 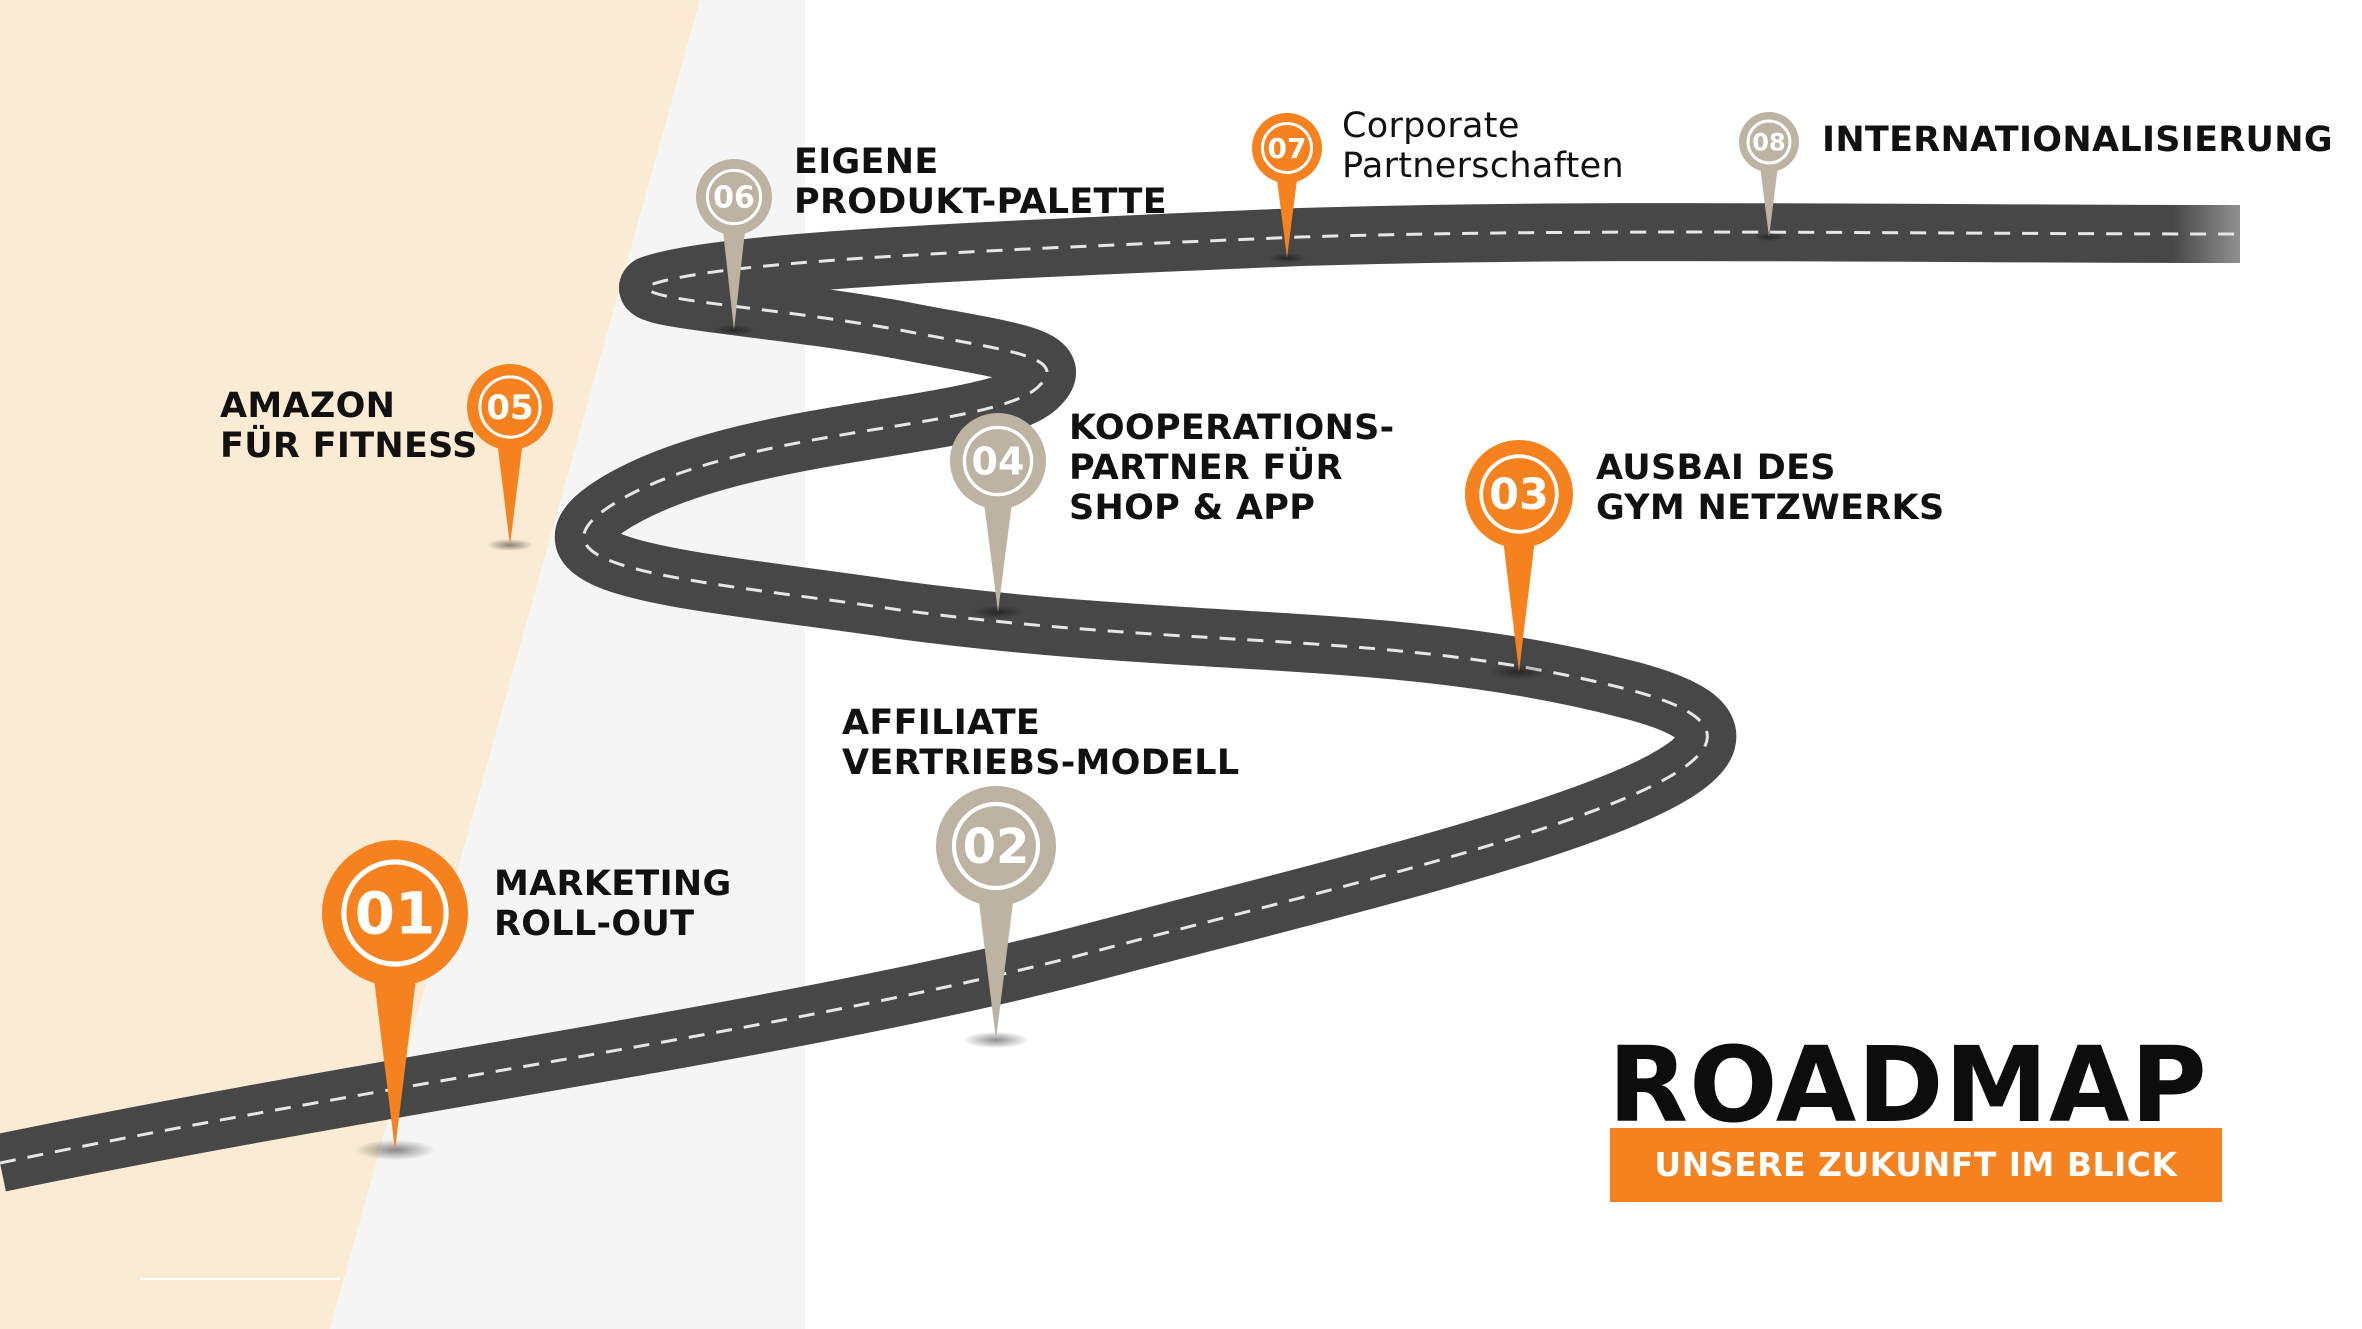 I want to click on pin-07-number: 07, so click(x=1287, y=148).